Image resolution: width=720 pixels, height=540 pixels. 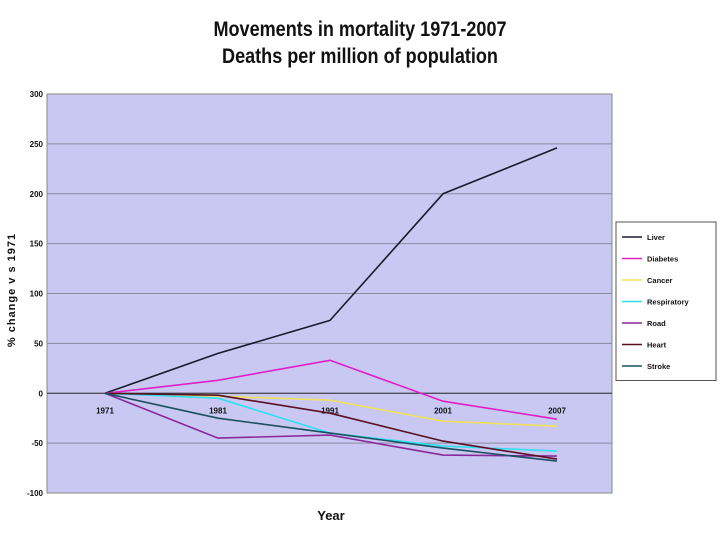 I want to click on y-tick-label: 50, so click(x=38, y=343).